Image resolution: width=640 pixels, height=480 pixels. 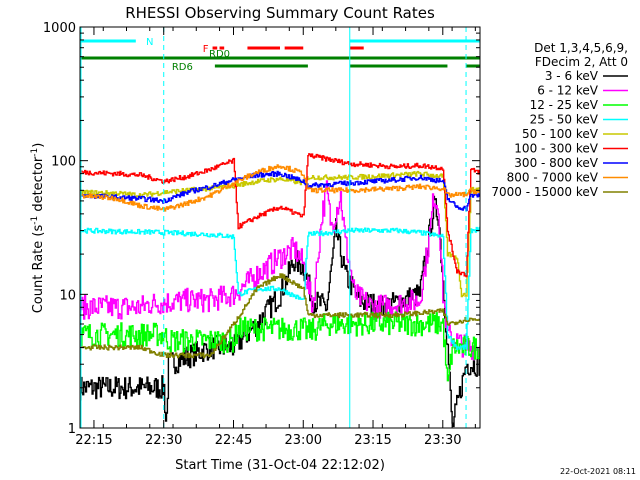 What do you see at coordinates (280, 13) in the screenshot?
I see `chart-title: RHESSI Observing Summary Count Rates` at bounding box center [280, 13].